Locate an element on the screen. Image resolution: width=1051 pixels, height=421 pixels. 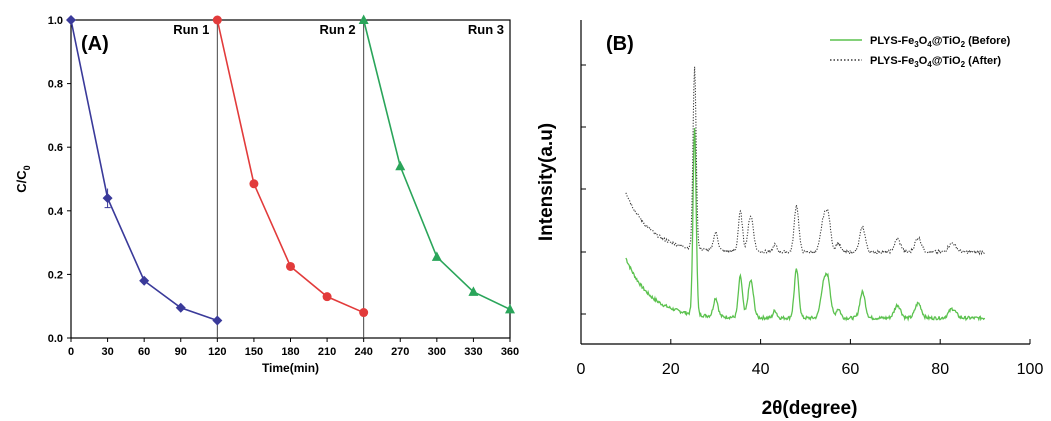
x-tick-label: 360 is located at coordinates (510, 352).